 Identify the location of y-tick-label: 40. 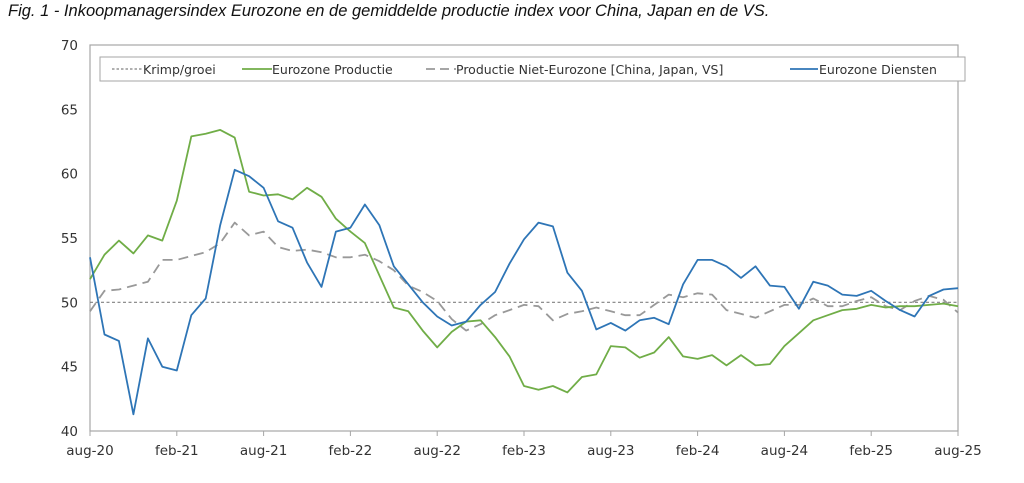
(69, 432).